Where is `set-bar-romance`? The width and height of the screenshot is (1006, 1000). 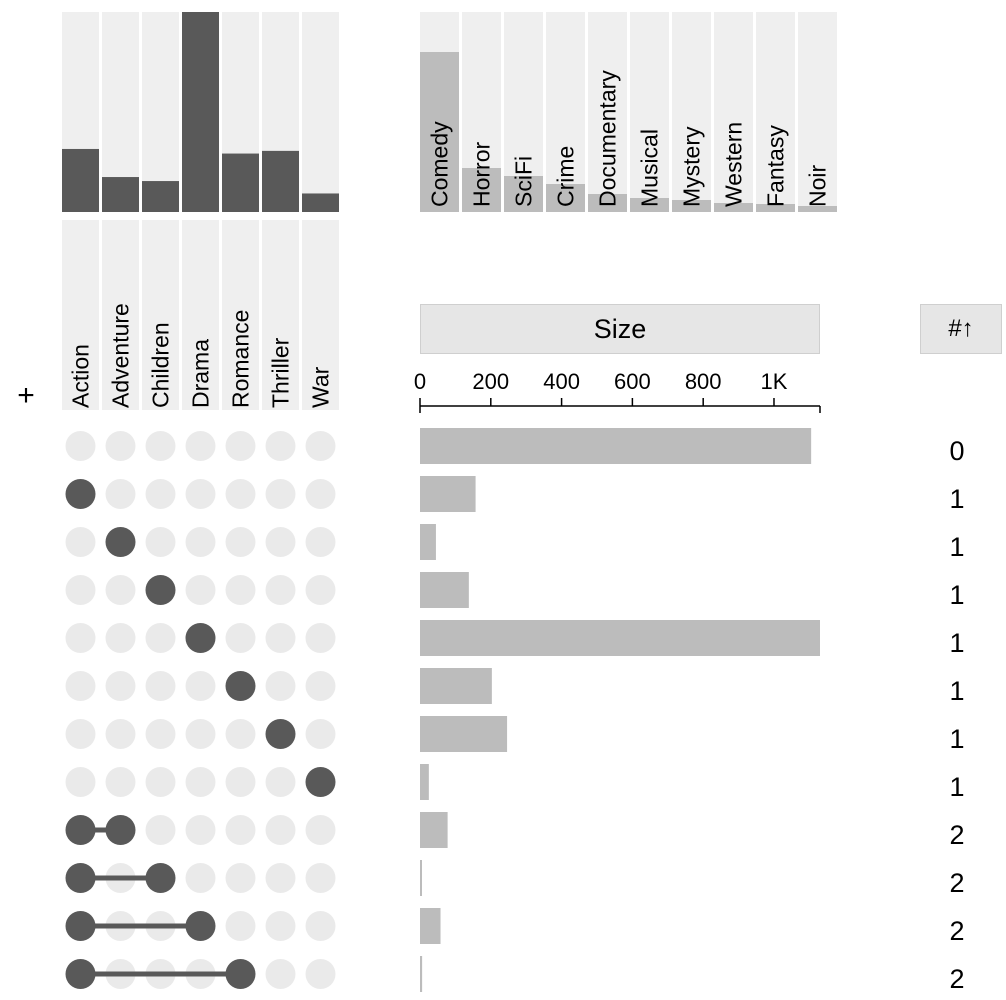
set-bar-romance is located at coordinates (240, 182).